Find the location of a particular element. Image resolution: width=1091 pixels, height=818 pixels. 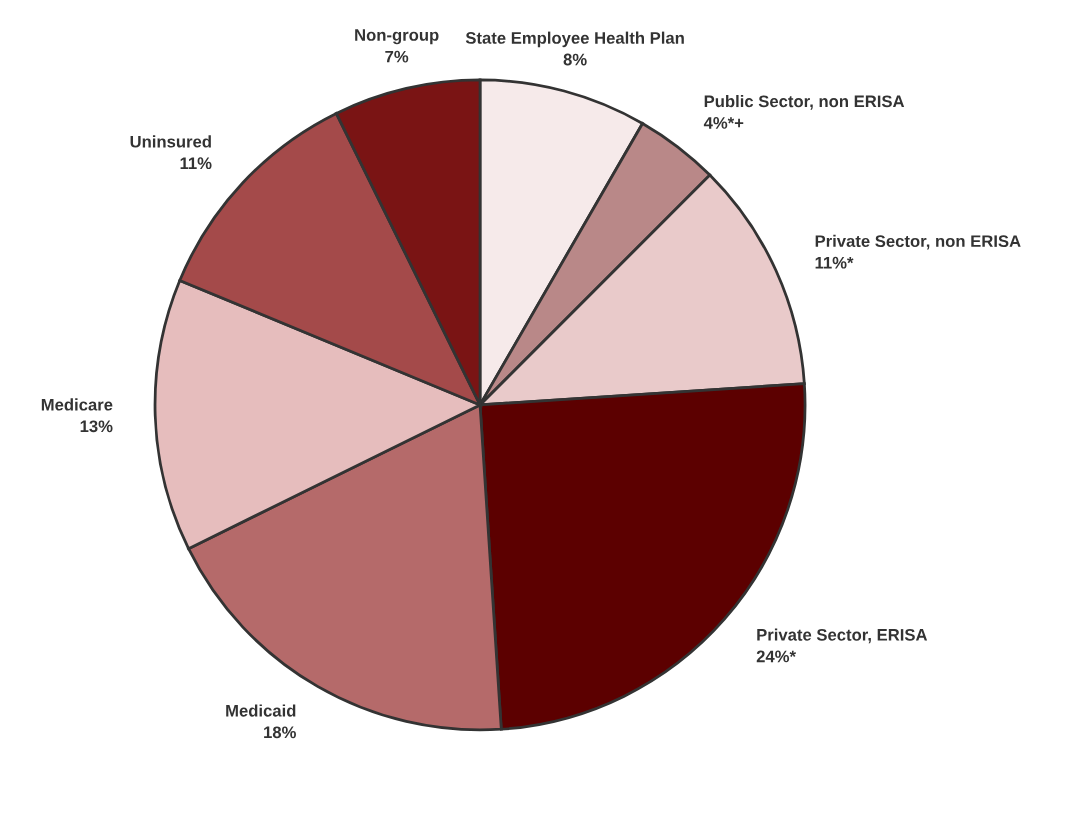

data-label: 11% is located at coordinates (196, 163).